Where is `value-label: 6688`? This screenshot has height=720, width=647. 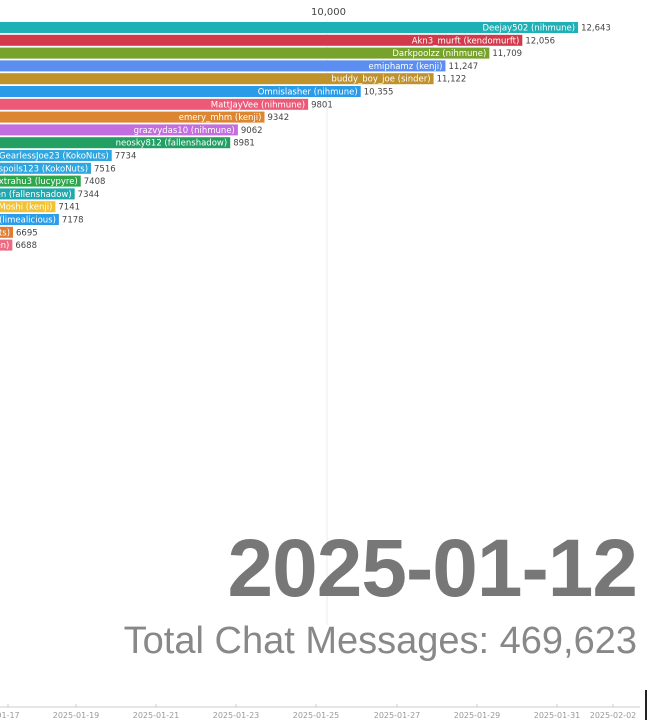 value-label: 6688 is located at coordinates (26, 246).